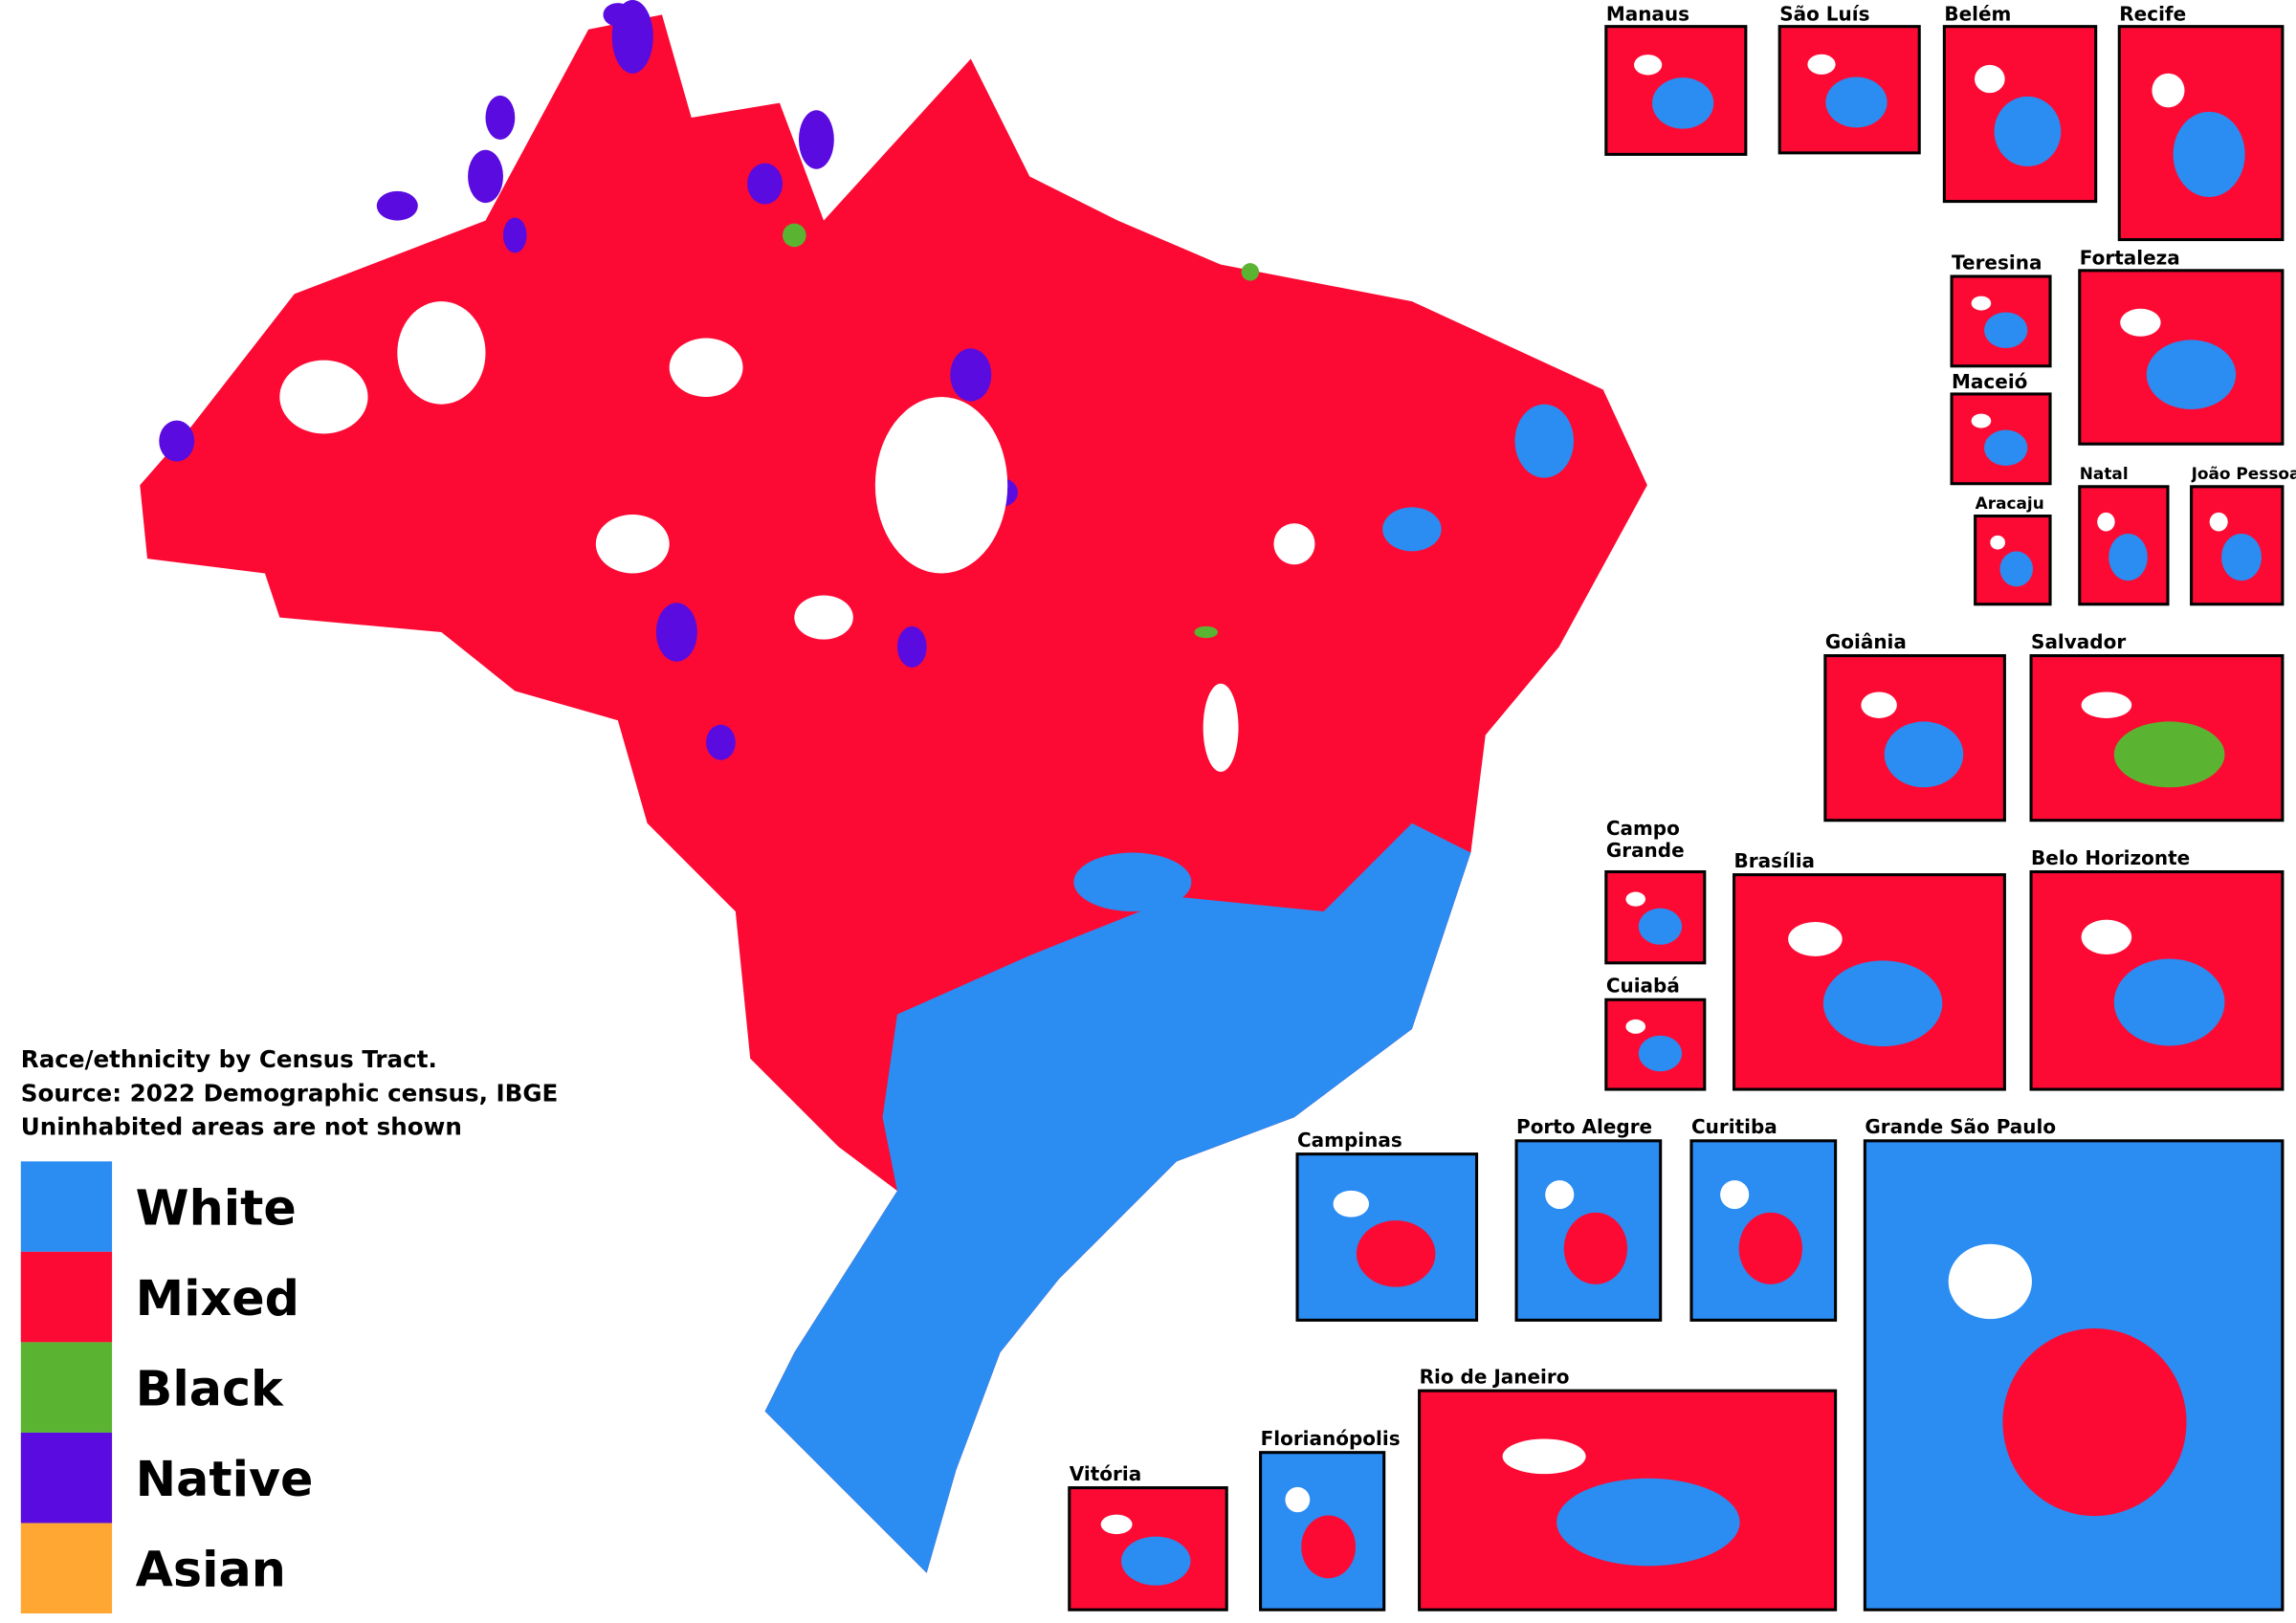 This screenshot has width=2296, height=1623. I want to click on inset-label-box: Salvador, so click(2079, 643).